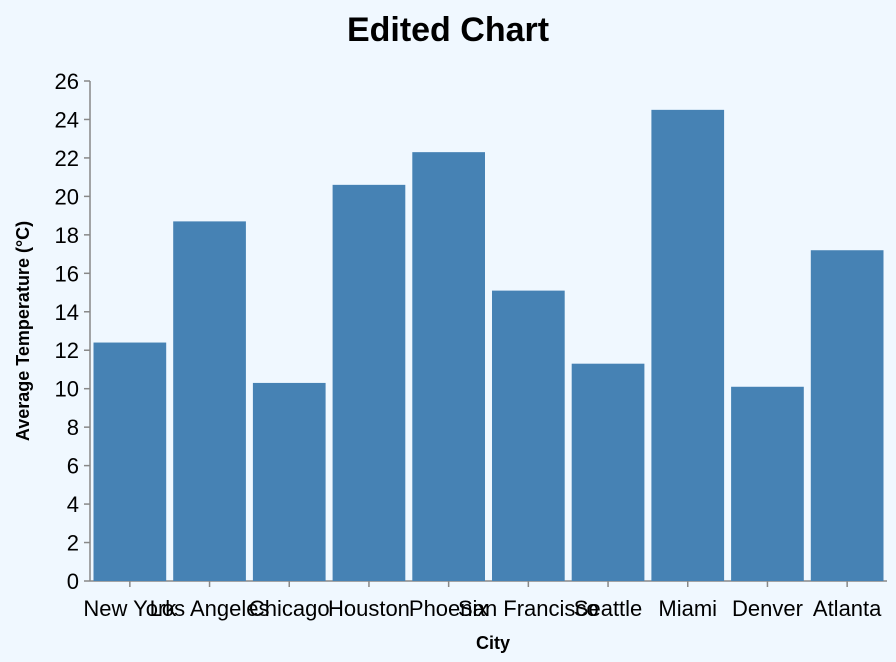 This screenshot has width=896, height=662. Describe the element at coordinates (448, 366) in the screenshot. I see `bar-phoenix` at that location.